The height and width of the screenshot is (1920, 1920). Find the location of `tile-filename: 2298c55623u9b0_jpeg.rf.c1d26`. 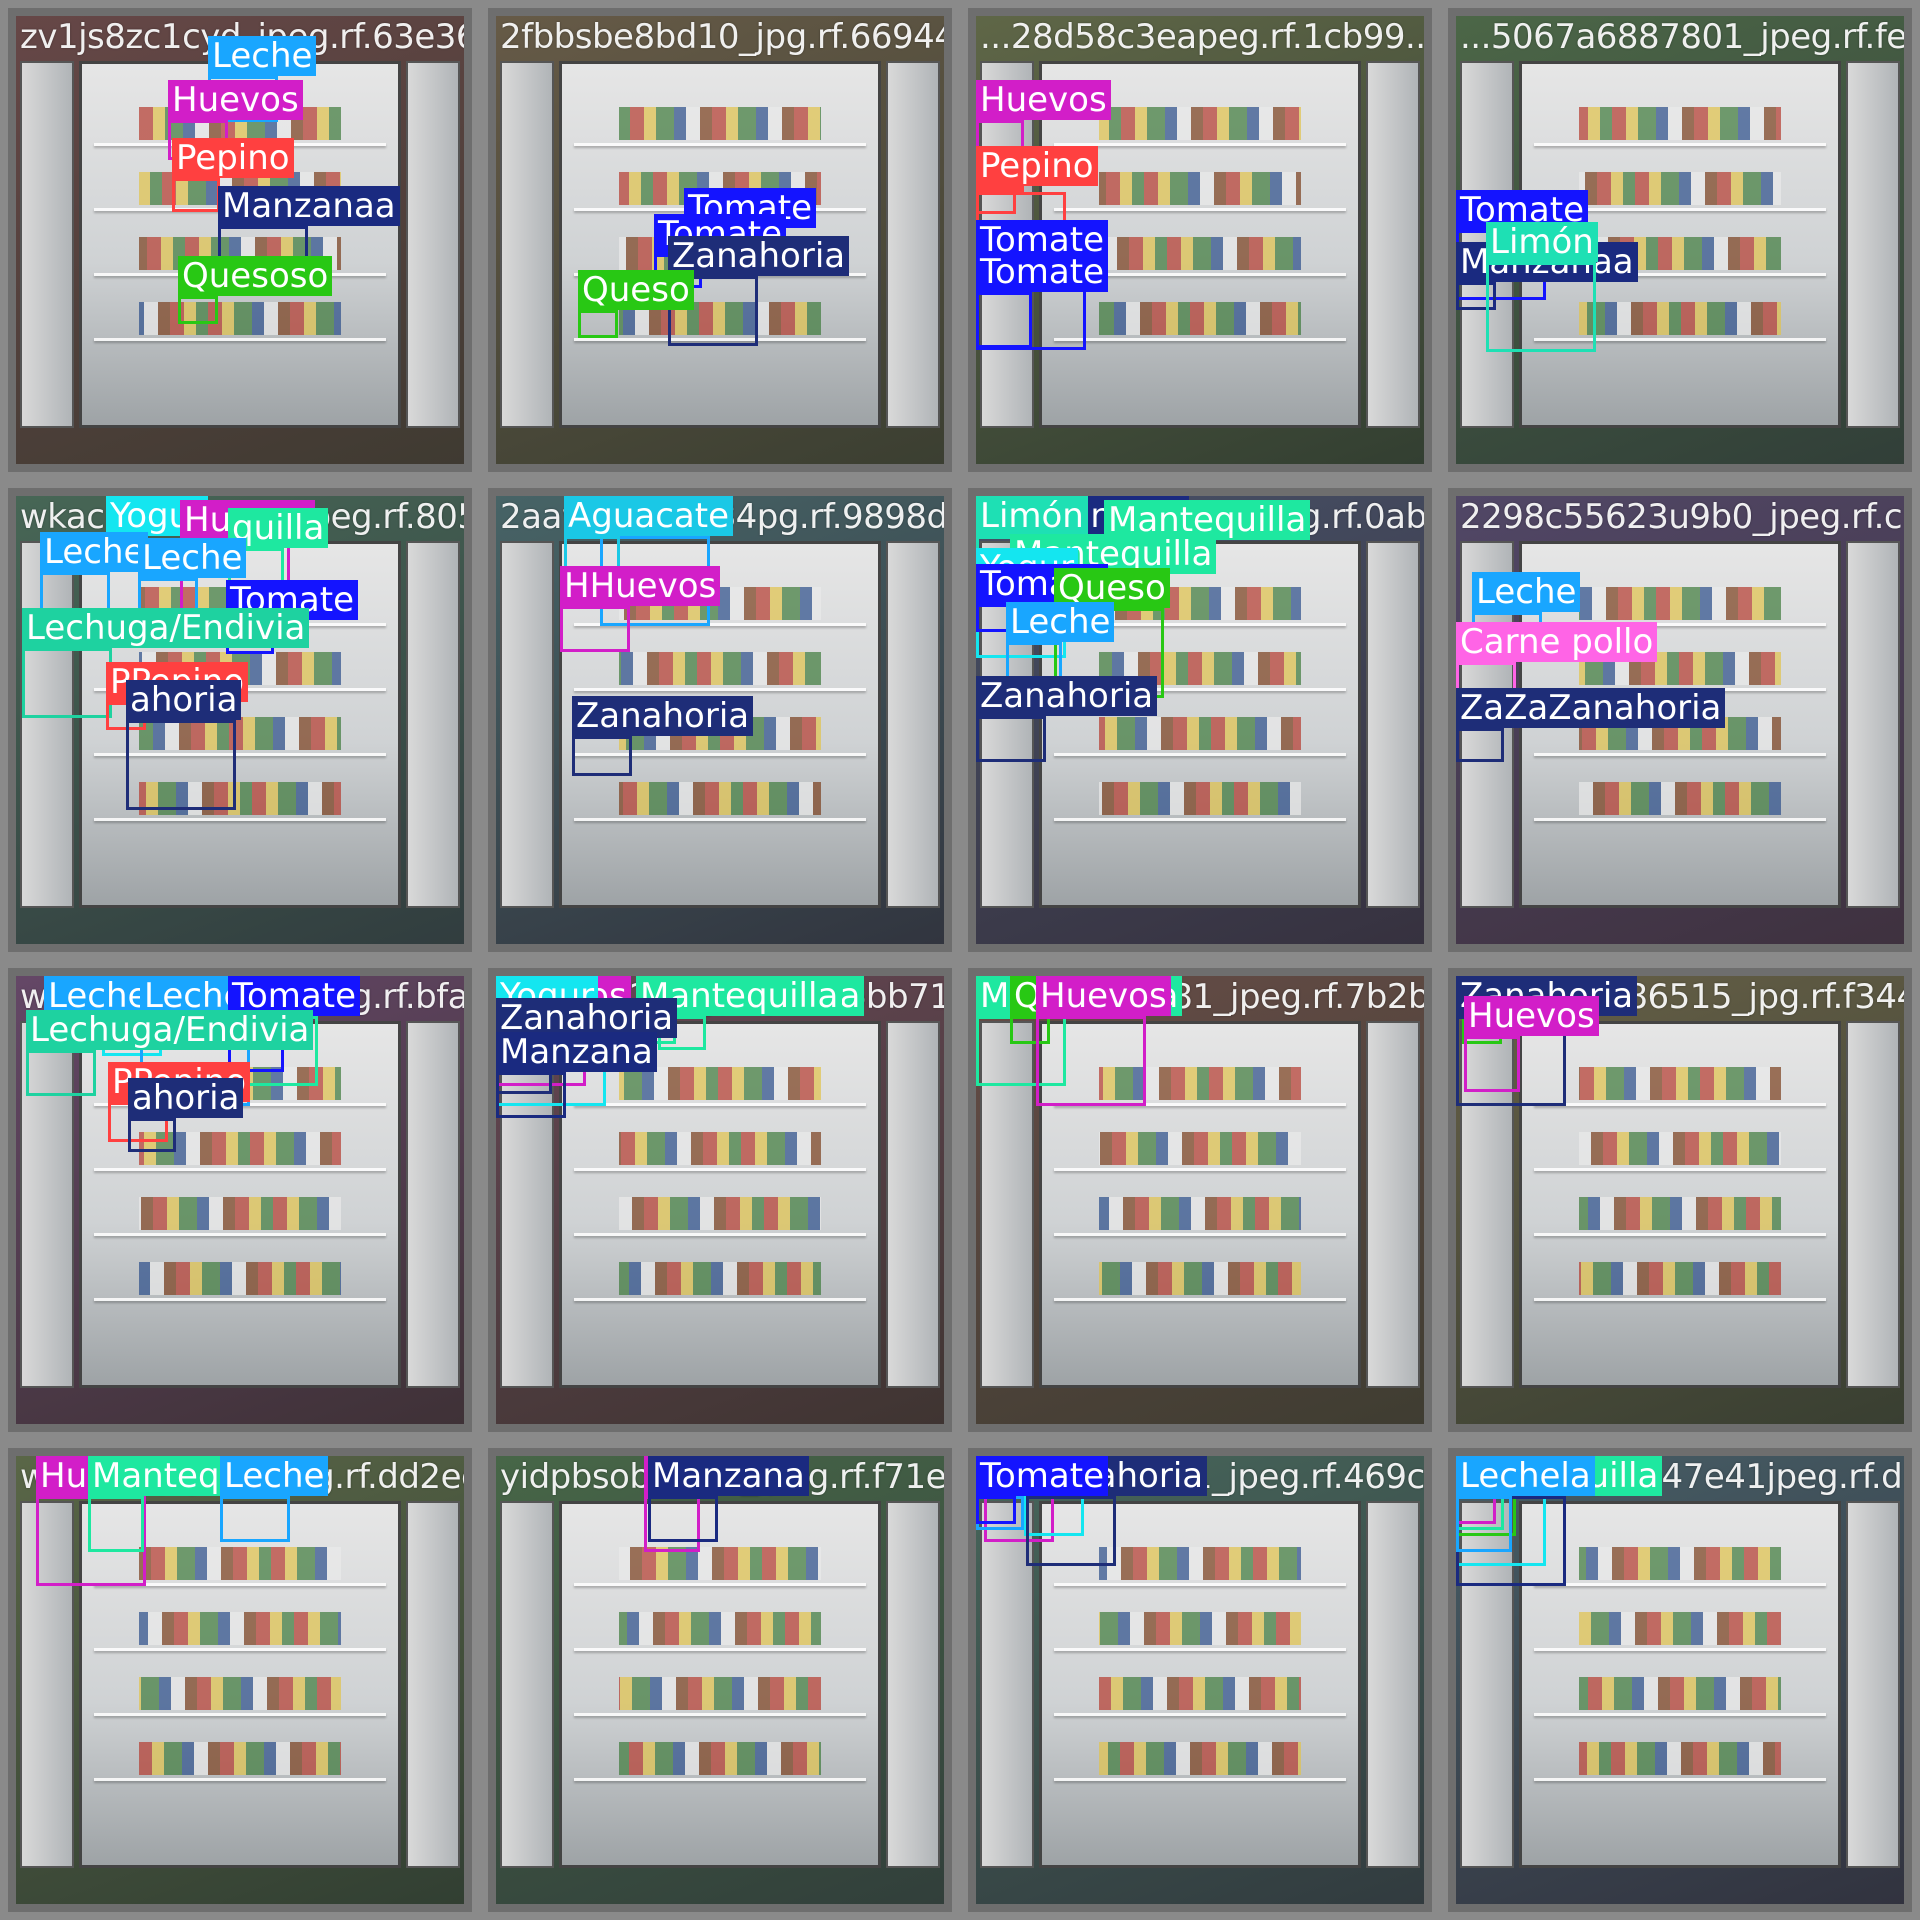

tile-filename: 2298c55623u9b0_jpeg.rf.c1d26 is located at coordinates (1682, 517).